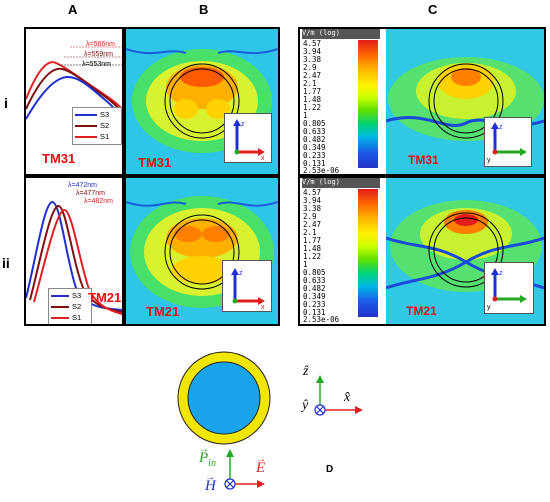 The height and width of the screenshot is (502, 550). I want to click on axis-label-z-b-tm21: z, so click(241, 273).